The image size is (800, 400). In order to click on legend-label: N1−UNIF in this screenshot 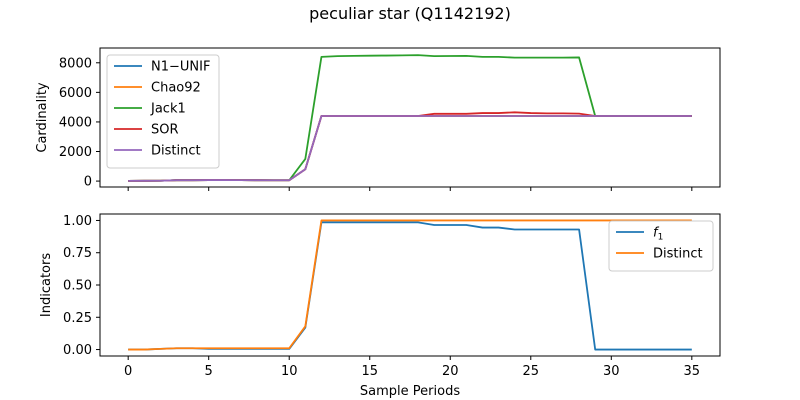, I will do `click(180, 67)`.